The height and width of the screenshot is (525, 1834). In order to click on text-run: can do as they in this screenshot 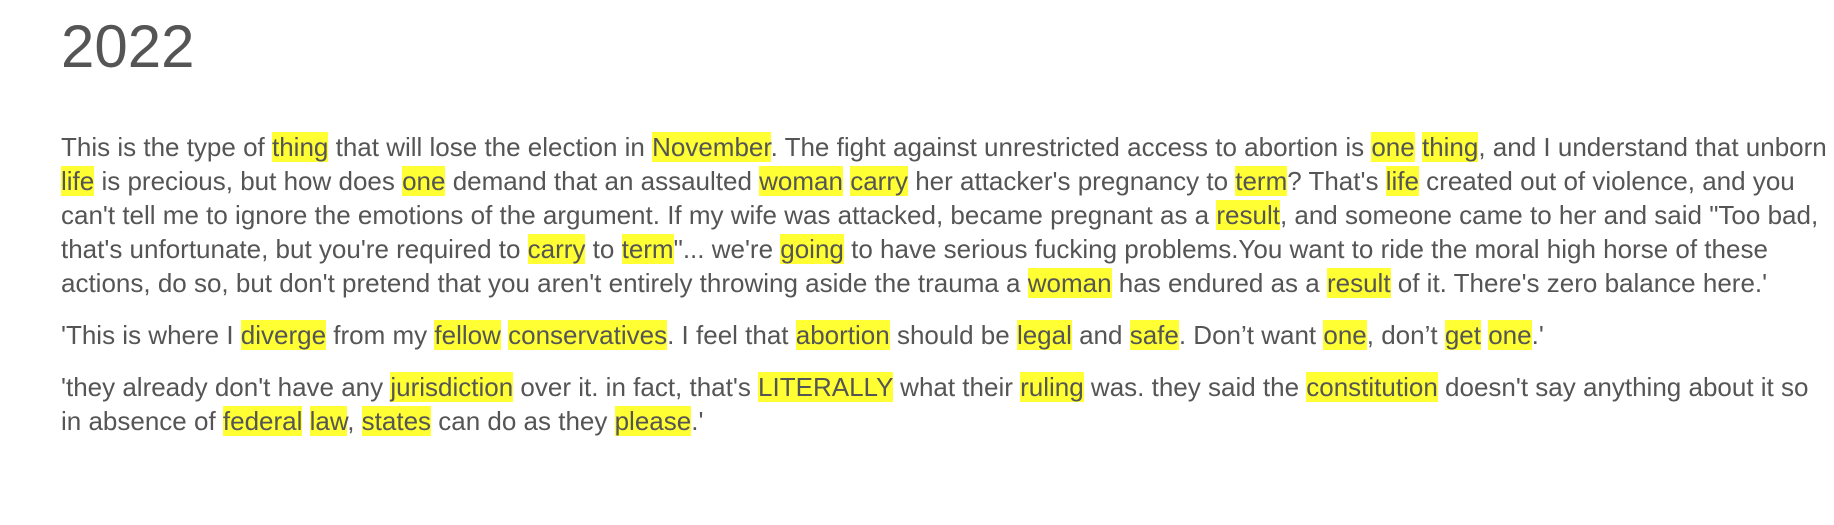, I will do `click(523, 421)`.